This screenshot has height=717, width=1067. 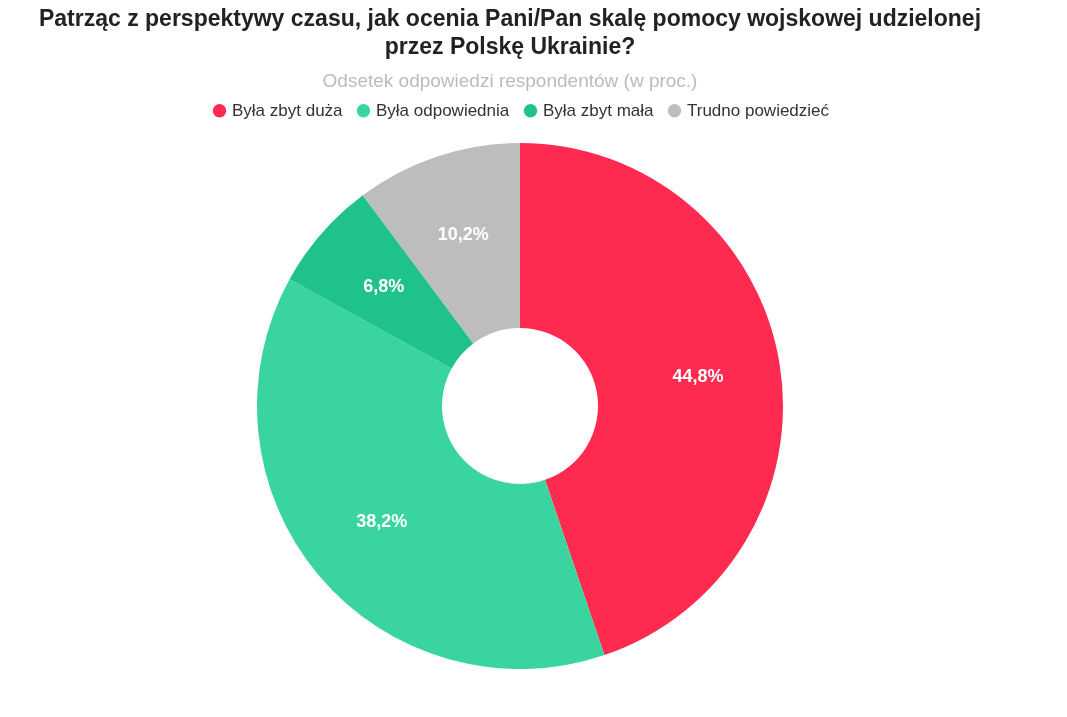 I want to click on legend-label: Była zbyt duża, so click(x=288, y=110).